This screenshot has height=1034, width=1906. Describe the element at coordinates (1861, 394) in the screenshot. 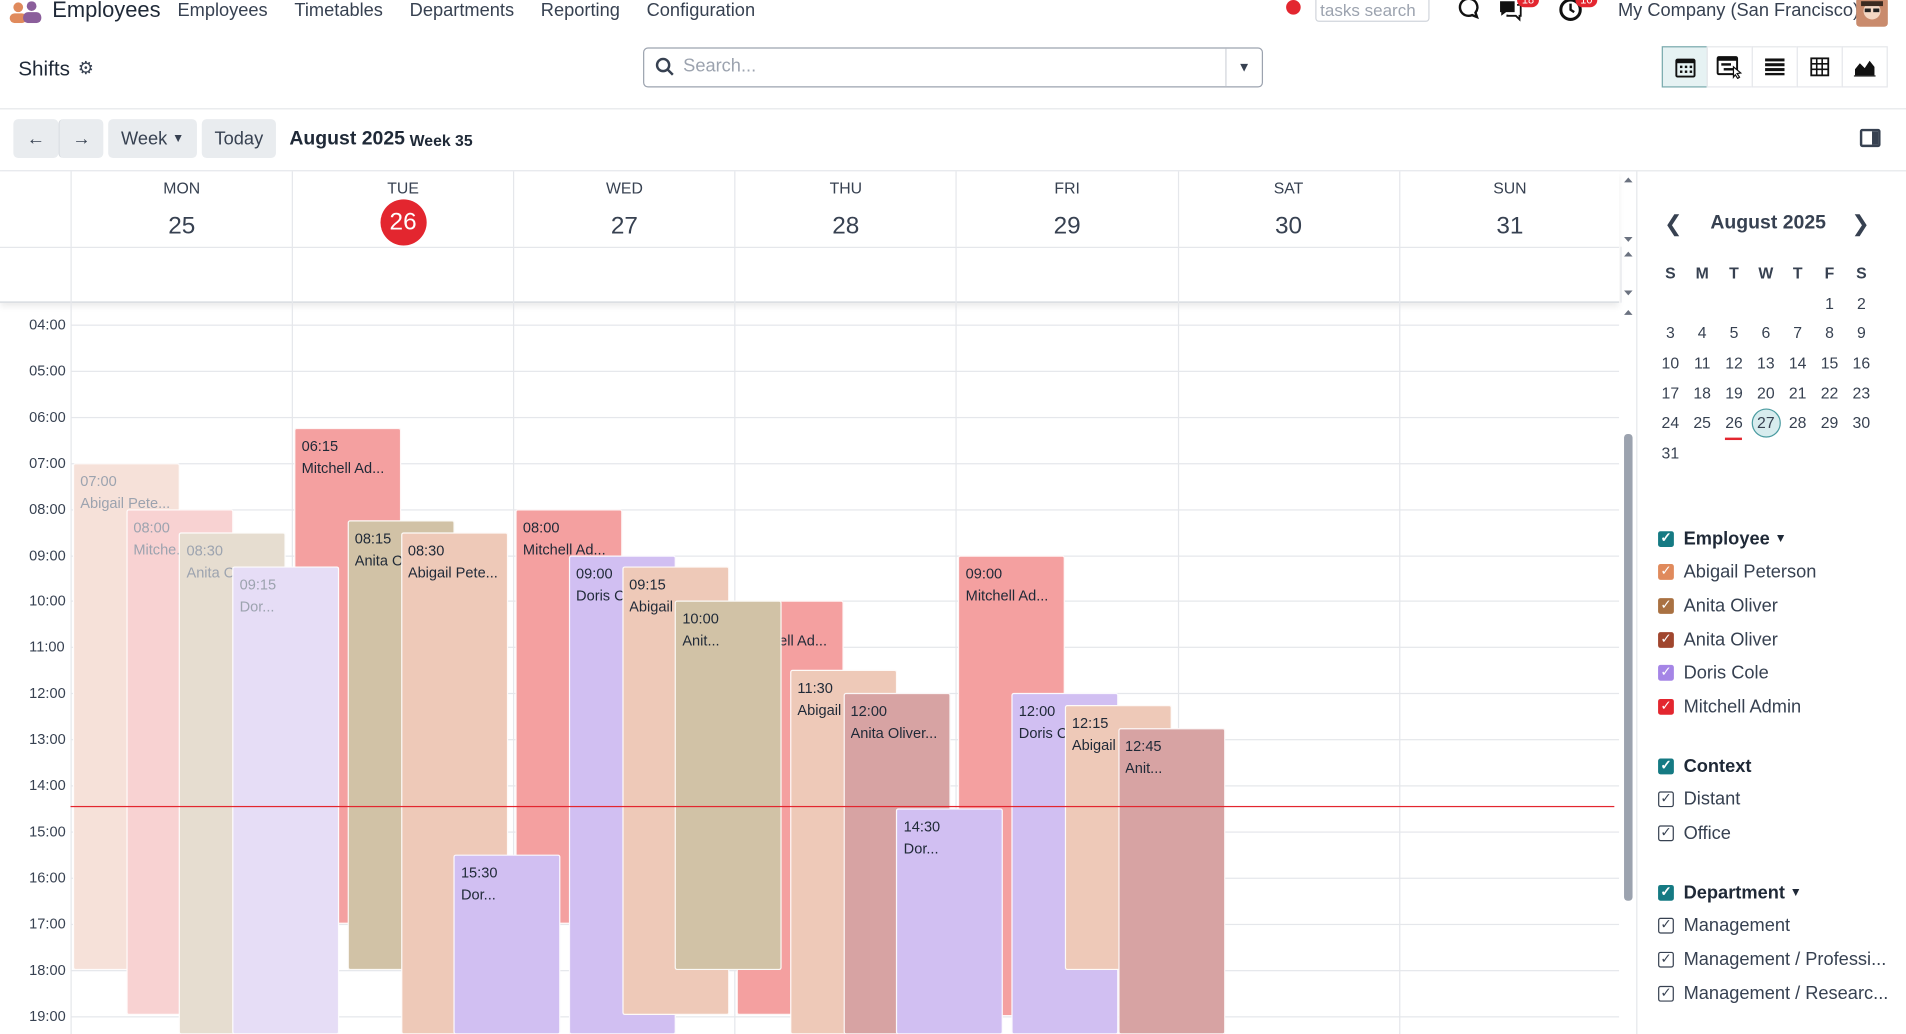

I see `mini-calendar-day: 23` at that location.